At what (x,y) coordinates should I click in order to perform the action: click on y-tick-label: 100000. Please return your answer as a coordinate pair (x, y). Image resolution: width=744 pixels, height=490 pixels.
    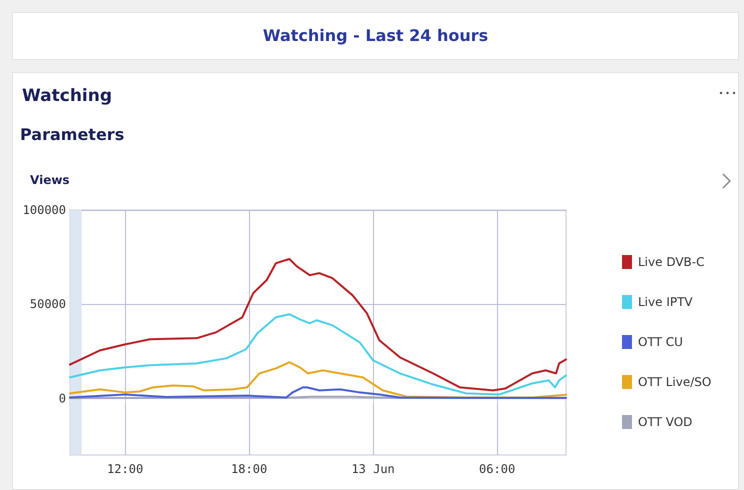
    Looking at the image, I should click on (44, 210).